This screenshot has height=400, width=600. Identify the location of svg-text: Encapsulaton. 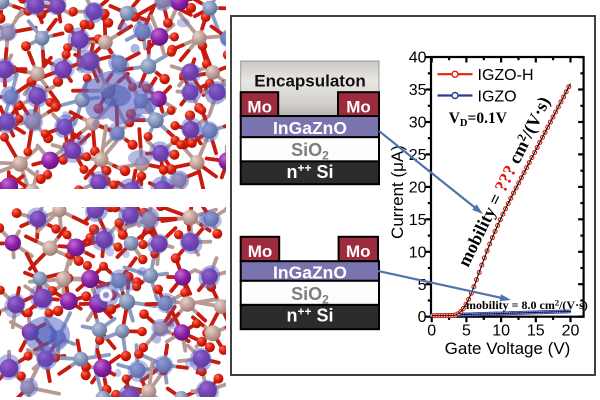
(309, 81).